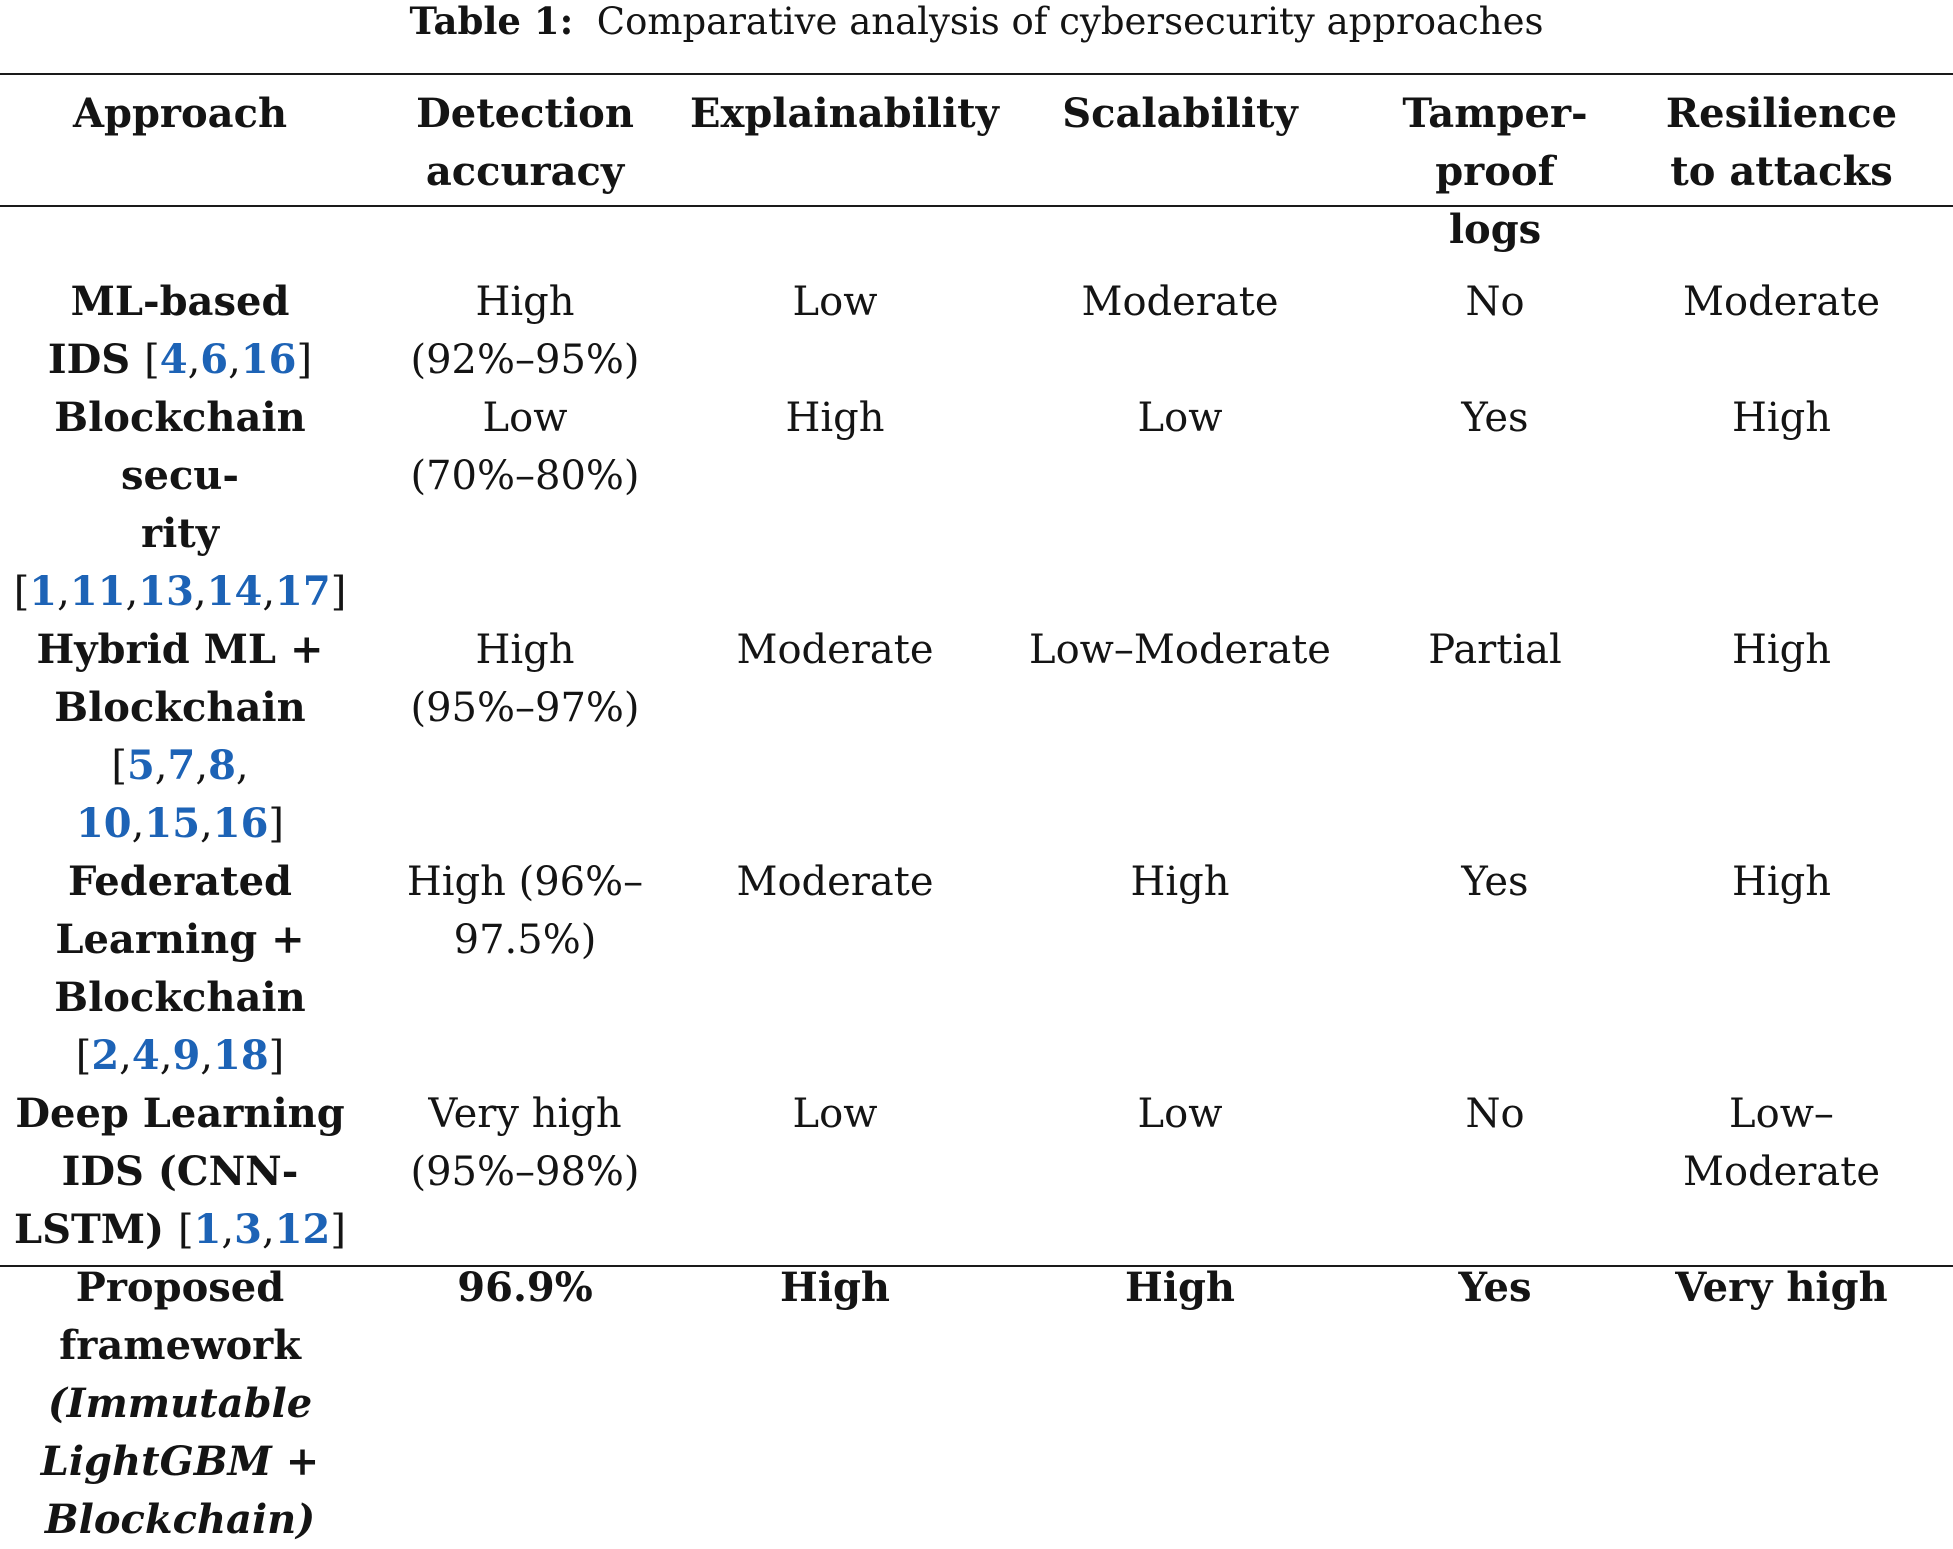 Image resolution: width=1953 pixels, height=1549 pixels. Describe the element at coordinates (525, 940) in the screenshot. I see `detection-range: 97.5%)` at that location.